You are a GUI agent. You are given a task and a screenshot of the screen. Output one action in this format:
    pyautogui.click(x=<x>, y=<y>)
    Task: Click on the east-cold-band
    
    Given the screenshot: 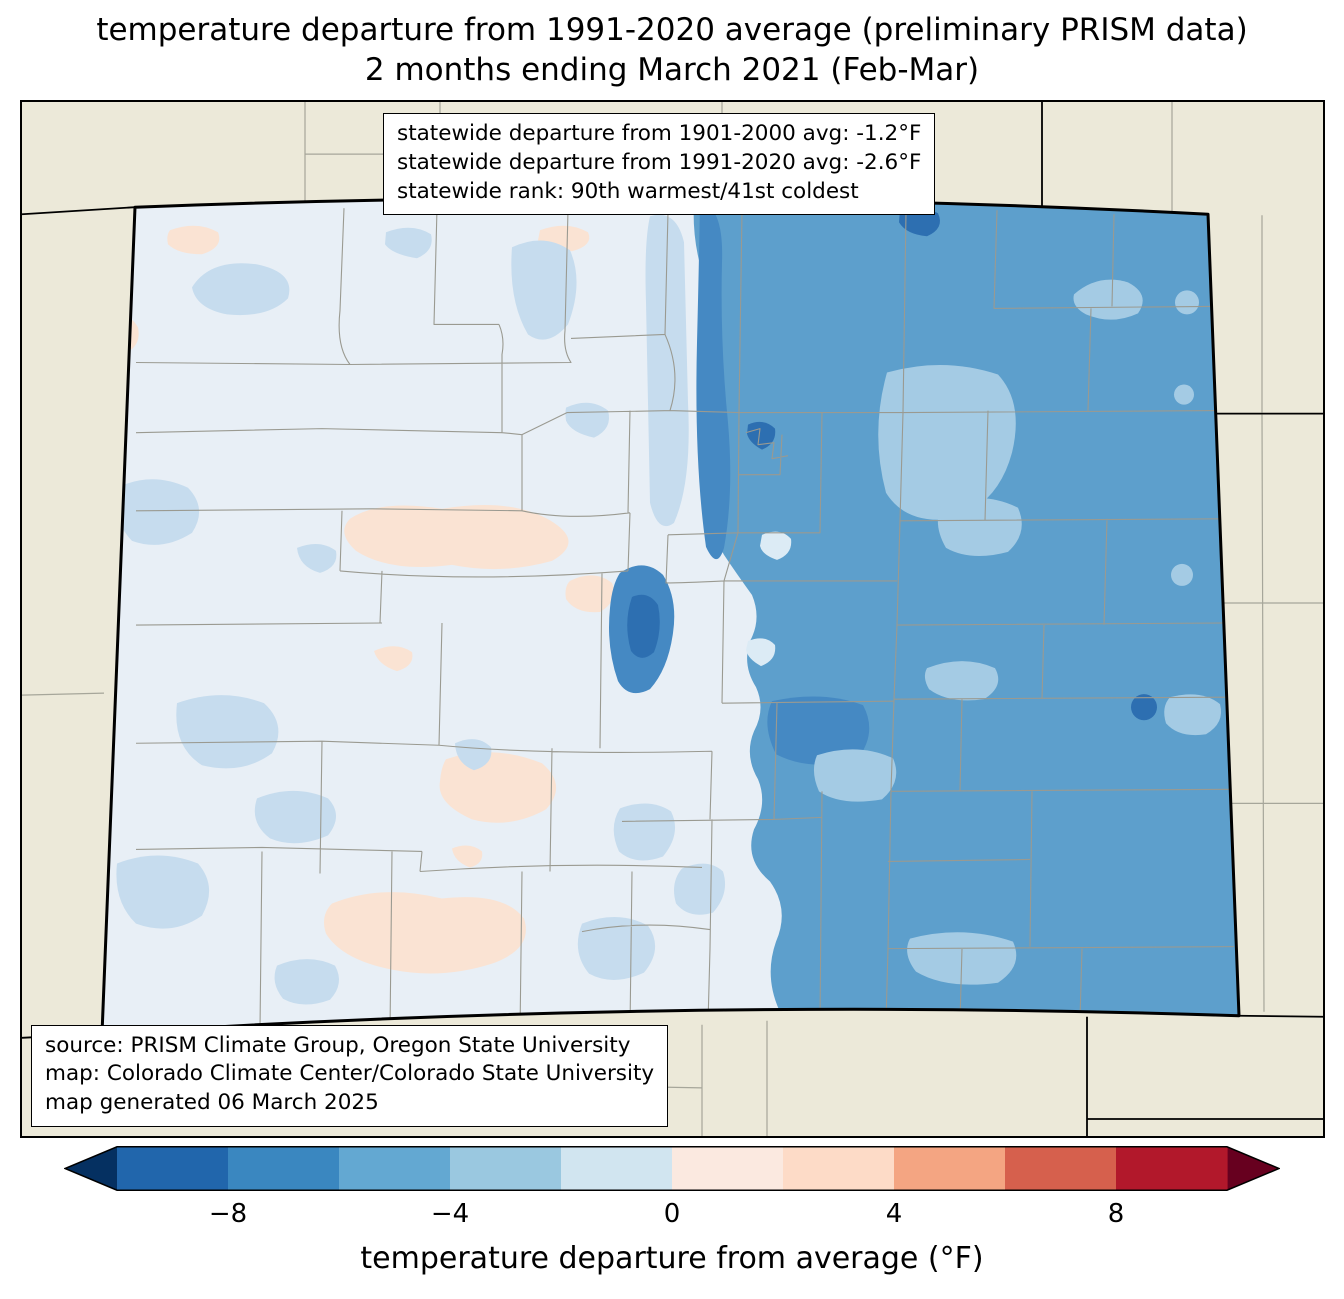 What is the action you would take?
    pyautogui.click(x=739, y=483)
    